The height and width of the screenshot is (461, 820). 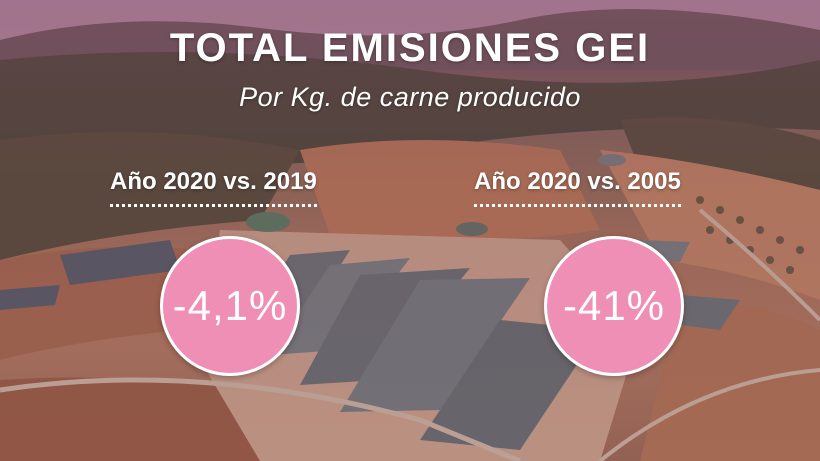 What do you see at coordinates (577, 187) in the screenshot?
I see `stat-label-2005: Año 2020 vs. 2005` at bounding box center [577, 187].